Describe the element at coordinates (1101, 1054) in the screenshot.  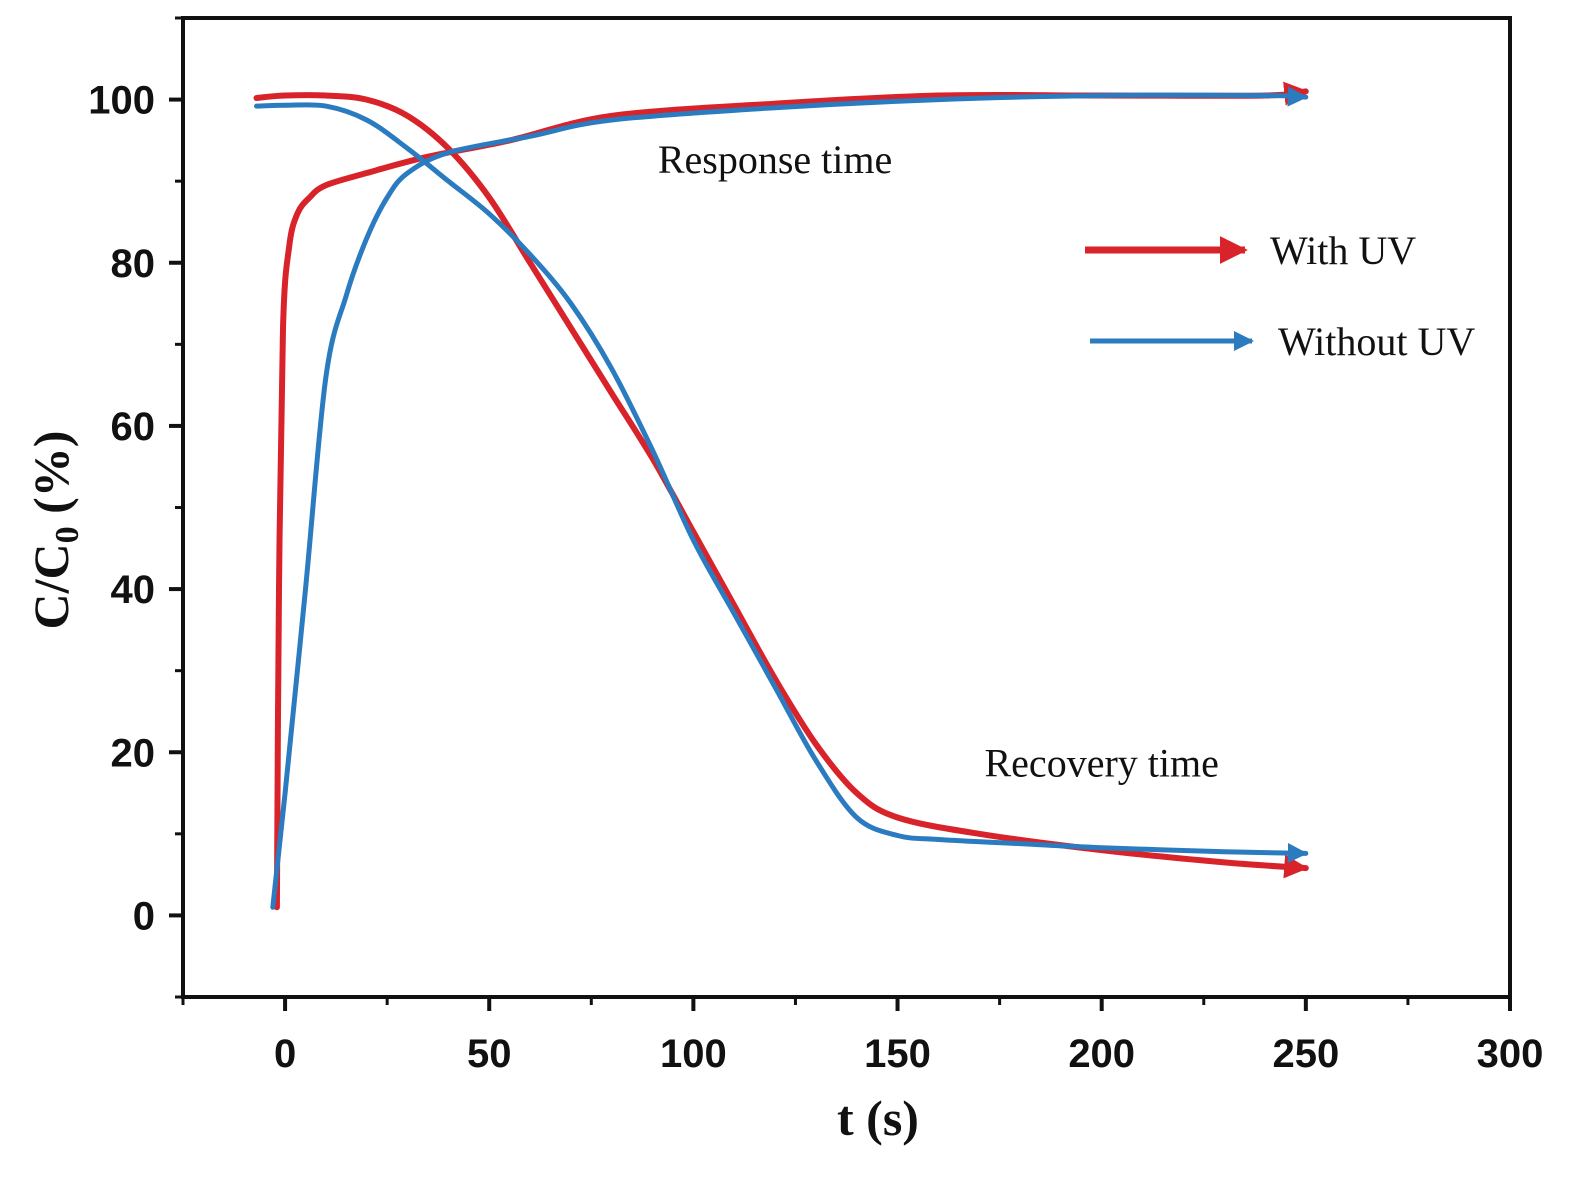
I see `x-tick-label: 200` at that location.